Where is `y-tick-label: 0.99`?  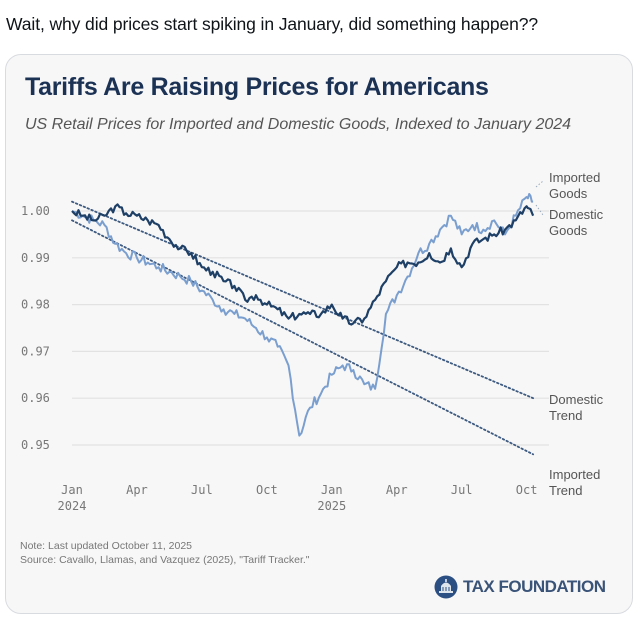 y-tick-label: 0.99 is located at coordinates (35, 258).